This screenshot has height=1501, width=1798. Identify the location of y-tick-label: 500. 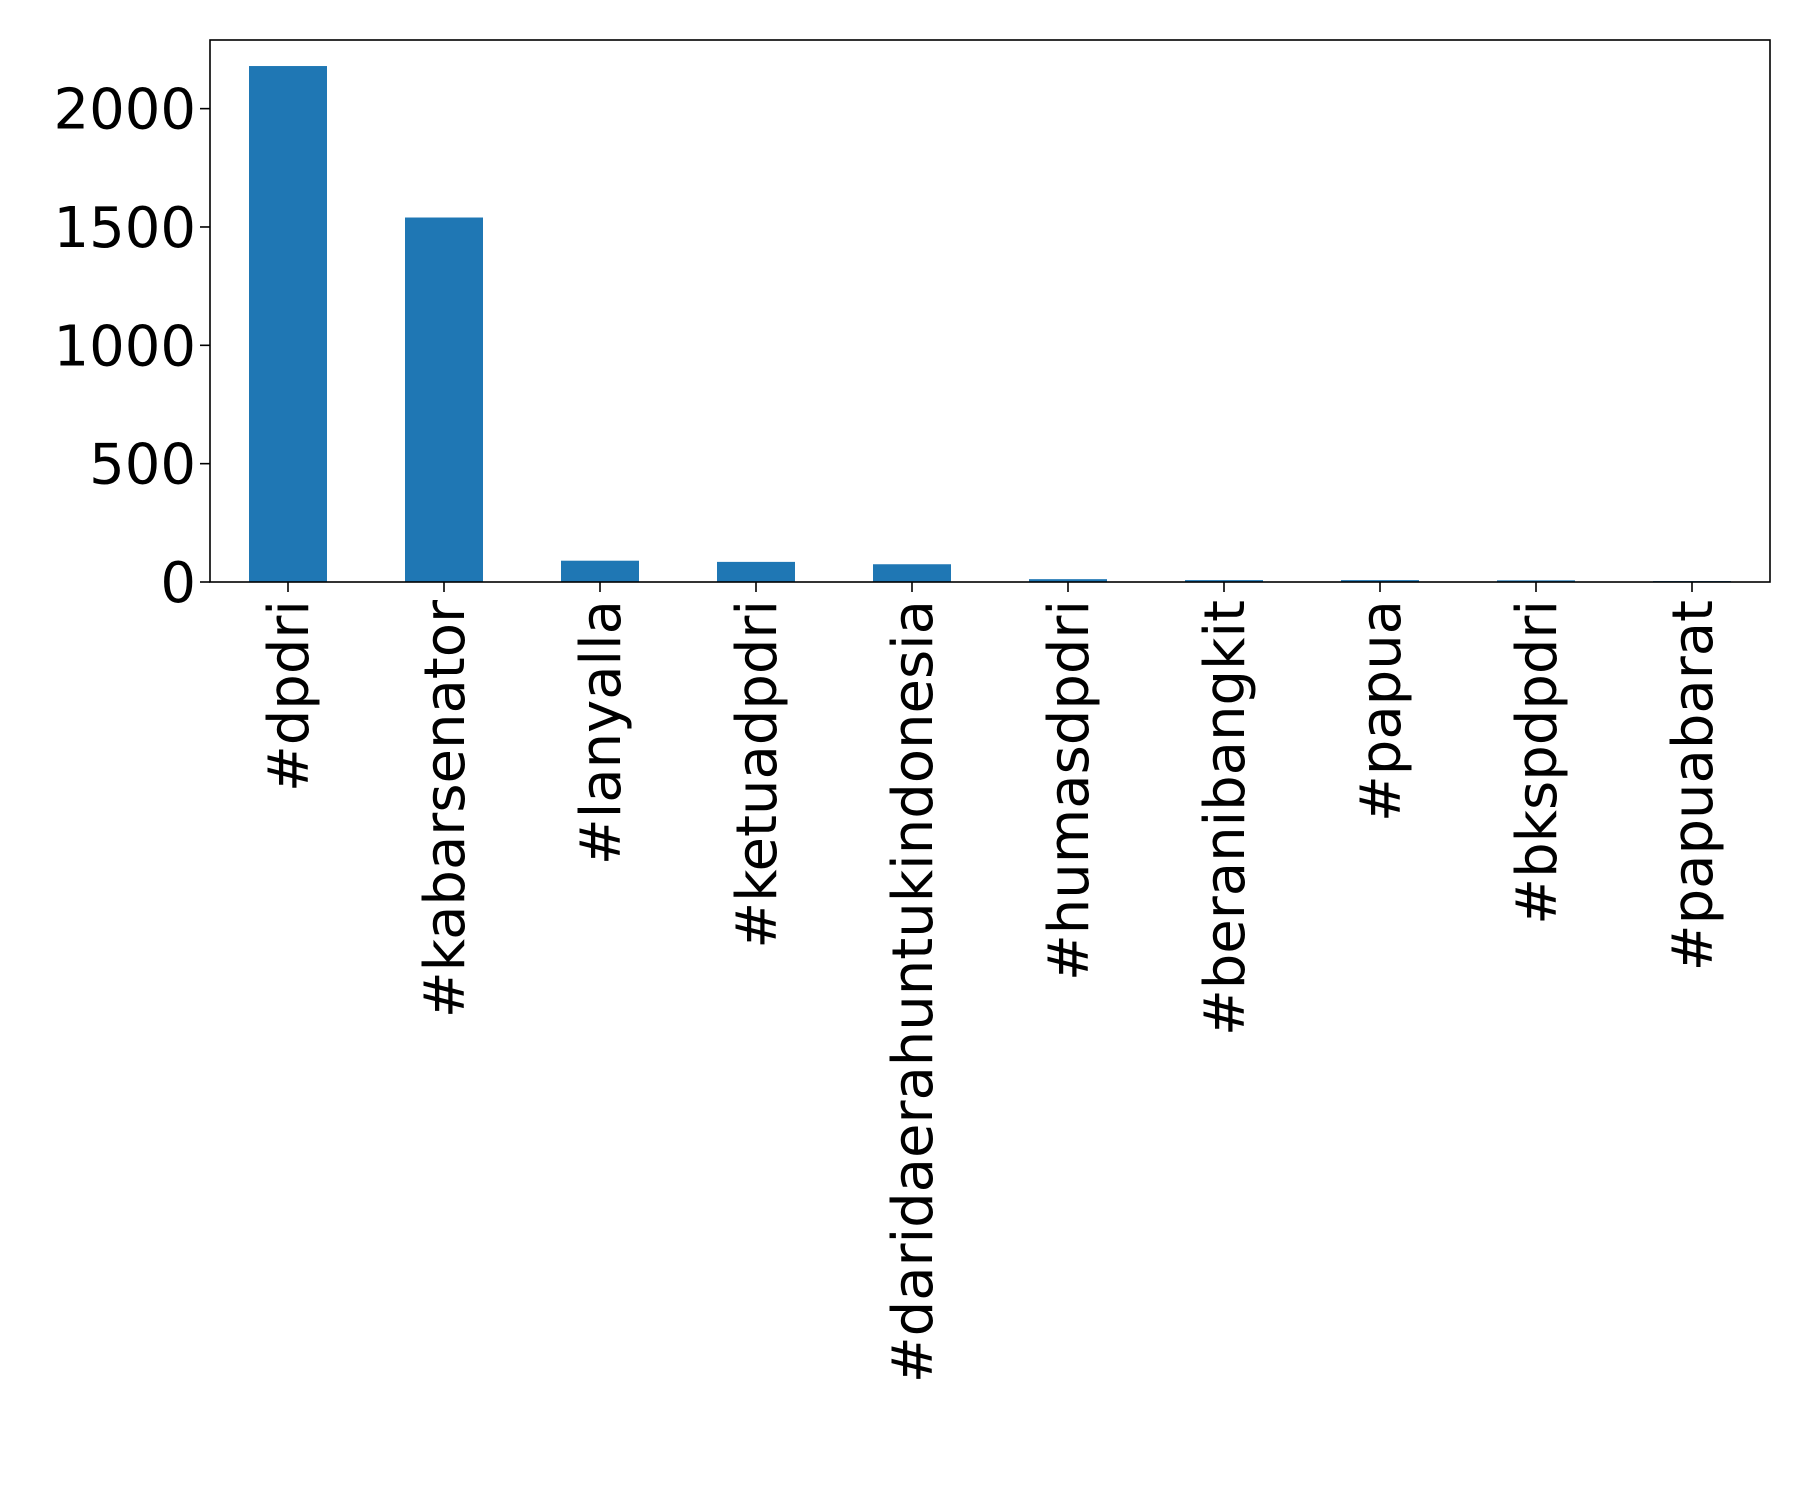
(142, 465).